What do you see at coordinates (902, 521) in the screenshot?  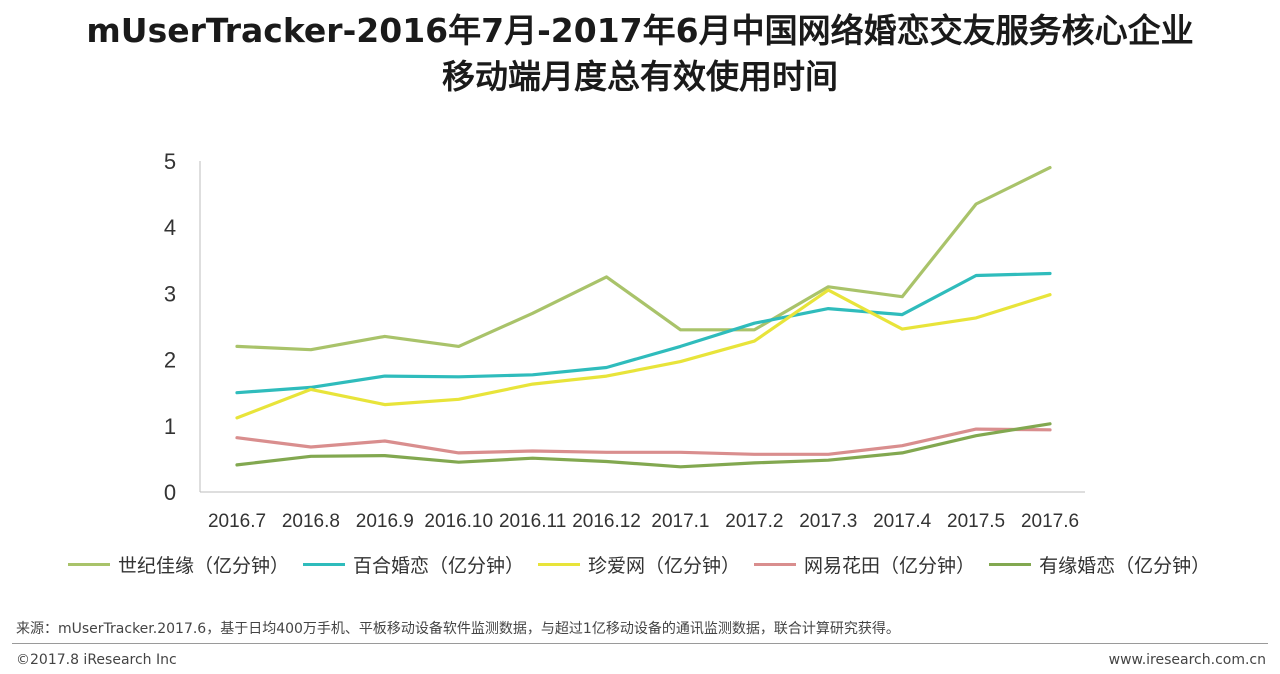 I see `x-tick-label: 2017.4` at bounding box center [902, 521].